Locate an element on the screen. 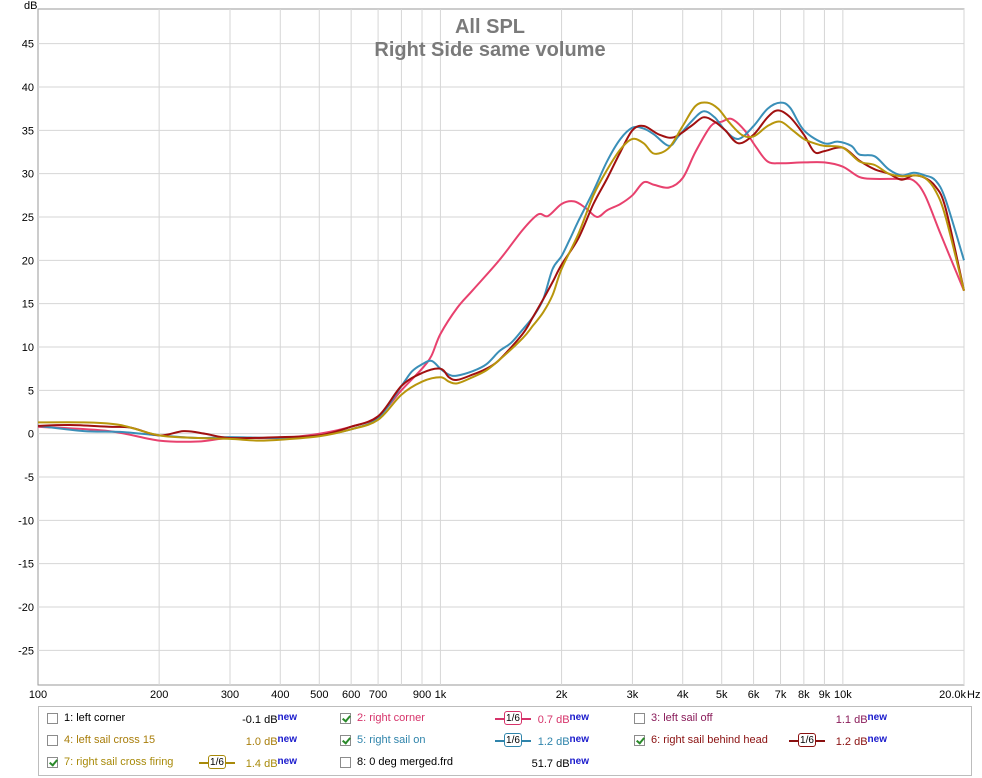 Image resolution: width=982 pixels, height=778 pixels. y-tick-label: 10 is located at coordinates (28, 348).